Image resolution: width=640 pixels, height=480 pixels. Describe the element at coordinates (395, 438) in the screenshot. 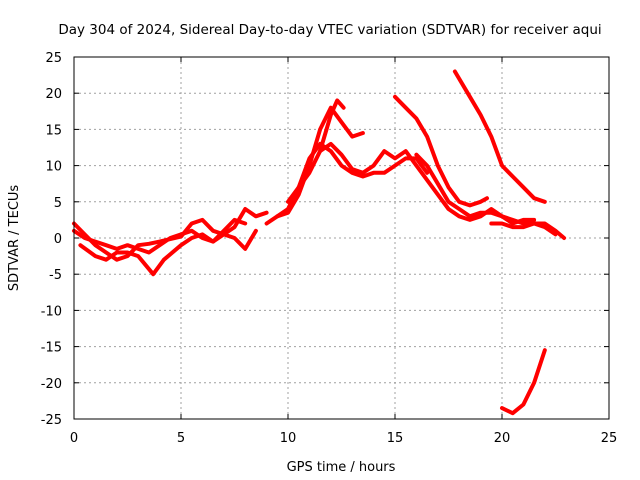

I see `x-tick-label: 15` at that location.